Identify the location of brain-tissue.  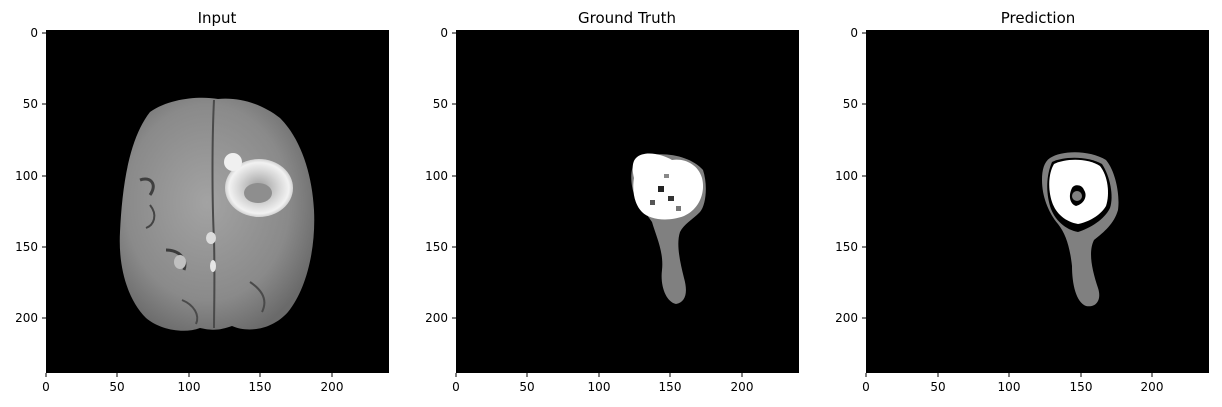
(217, 214).